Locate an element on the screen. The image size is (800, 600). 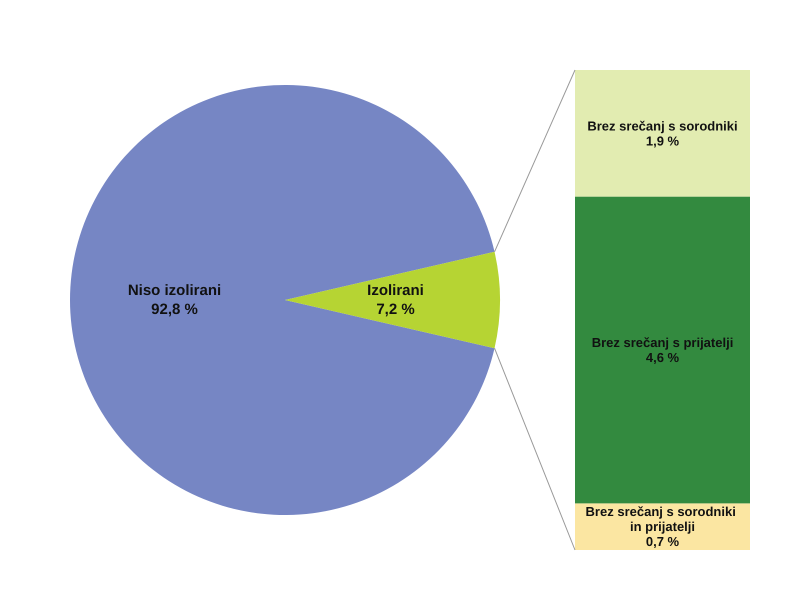
series-label: Brez srečanj s prijatelji is located at coordinates (663, 342).